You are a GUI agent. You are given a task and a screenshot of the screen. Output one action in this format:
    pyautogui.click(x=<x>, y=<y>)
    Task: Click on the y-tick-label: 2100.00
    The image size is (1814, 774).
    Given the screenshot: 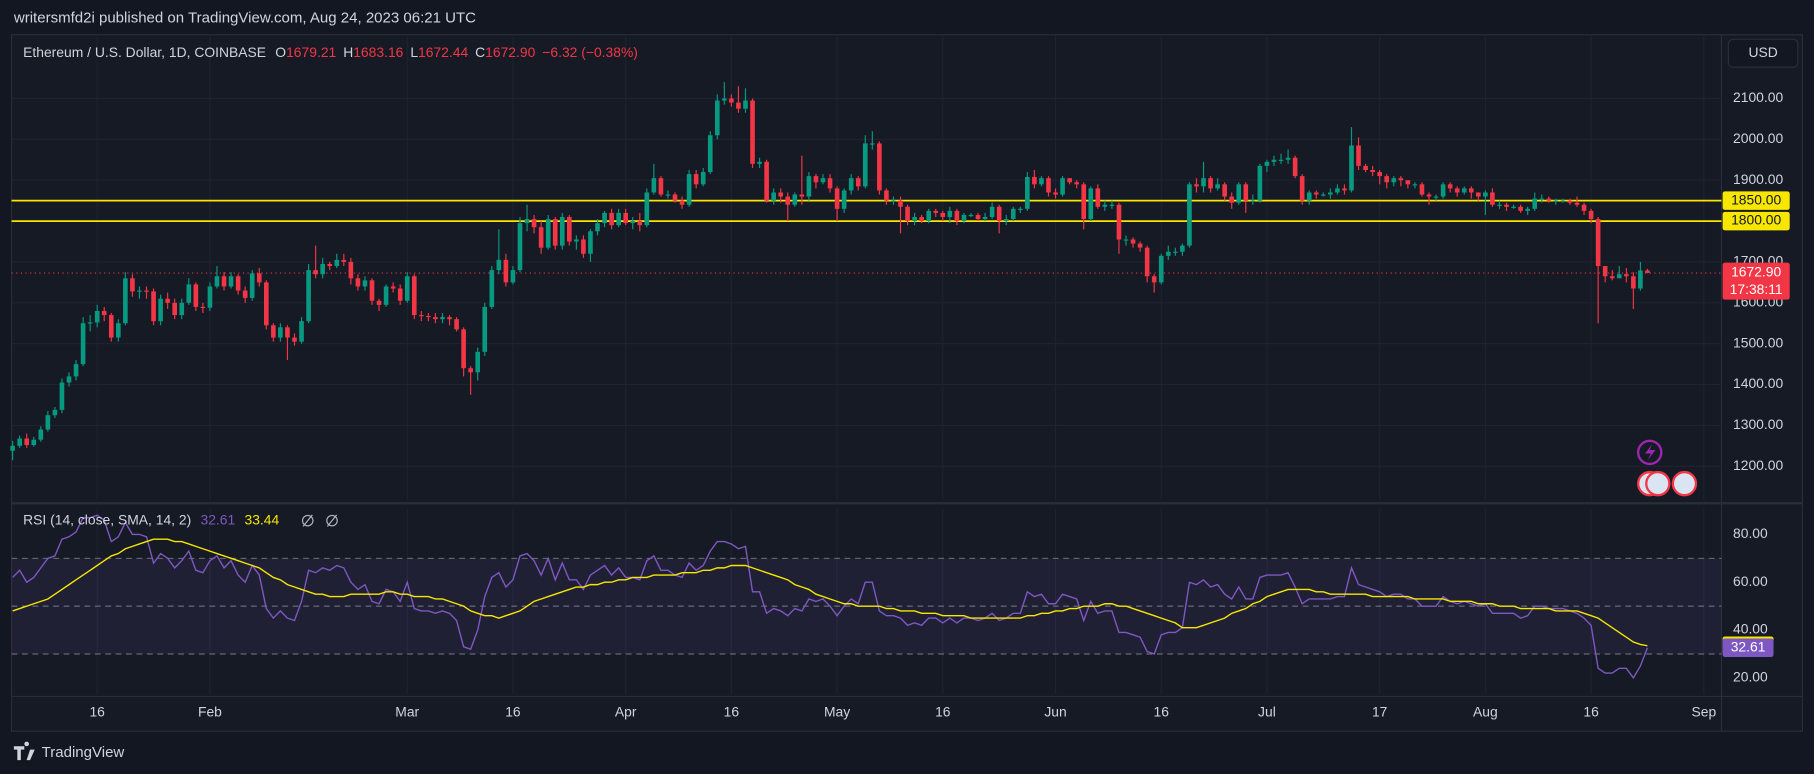 What is the action you would take?
    pyautogui.click(x=1758, y=97)
    